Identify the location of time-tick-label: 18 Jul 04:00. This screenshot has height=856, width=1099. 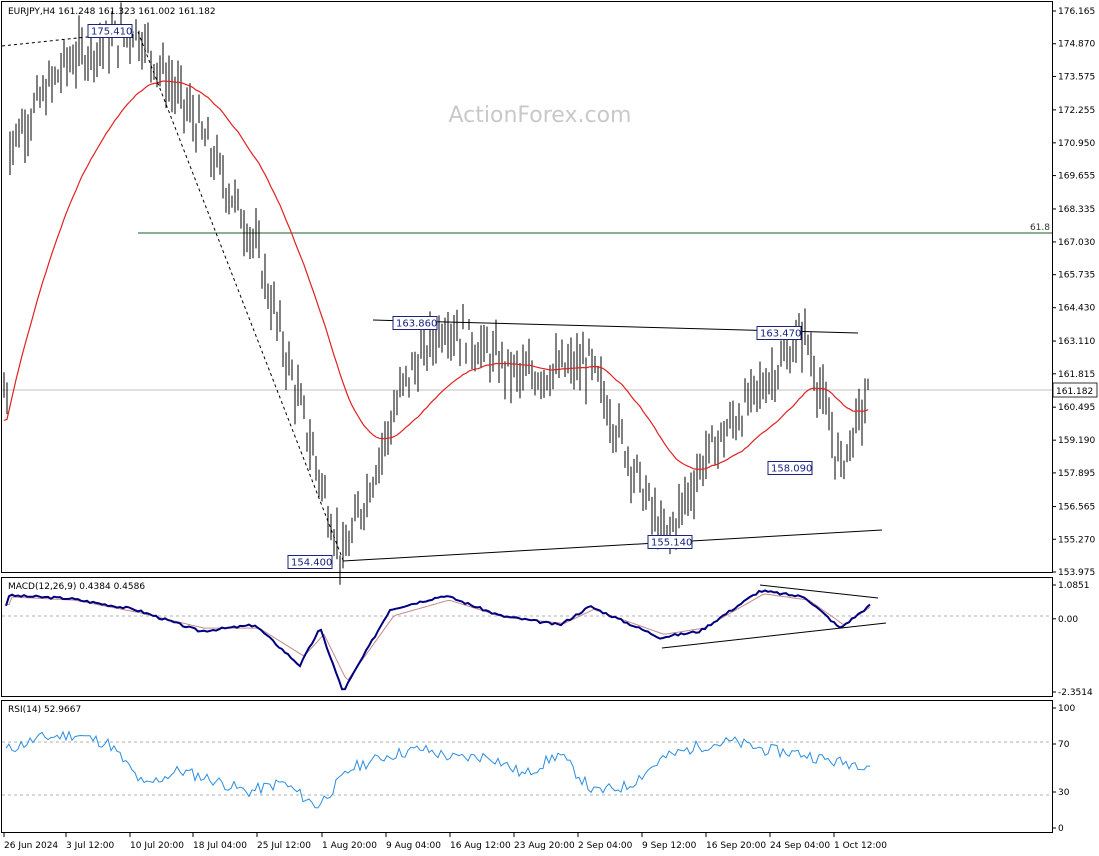
(220, 846).